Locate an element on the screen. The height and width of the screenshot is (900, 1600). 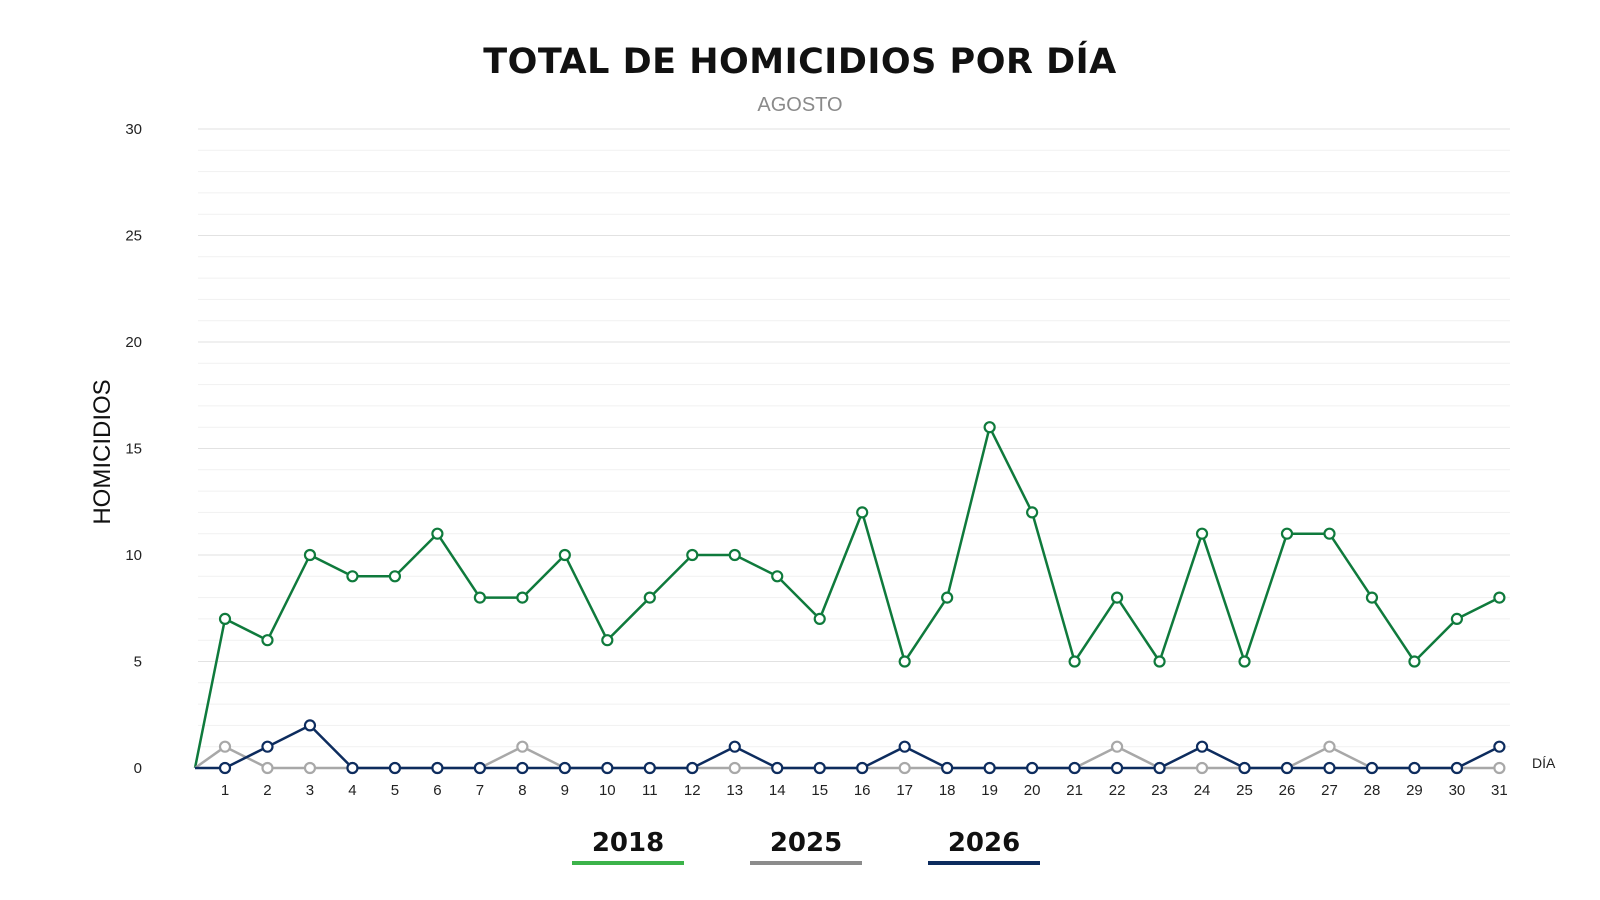
legend-item-2018: 2018 is located at coordinates (628, 846).